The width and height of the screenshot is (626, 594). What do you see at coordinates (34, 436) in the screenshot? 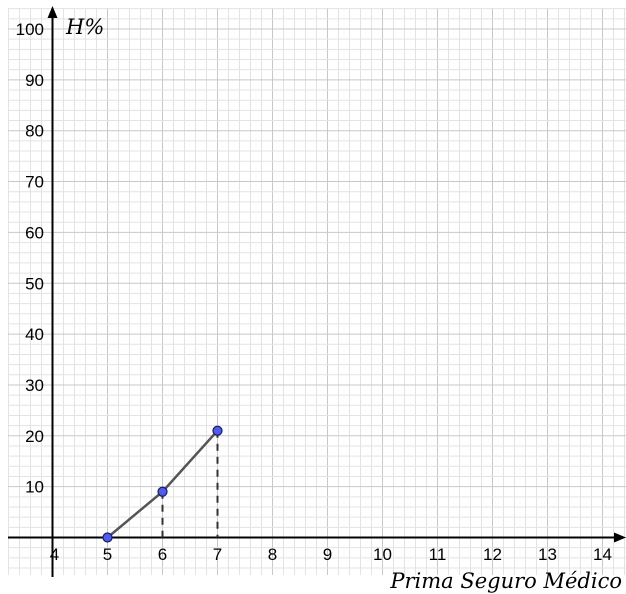
I see `y-tick-label: 20` at bounding box center [34, 436].